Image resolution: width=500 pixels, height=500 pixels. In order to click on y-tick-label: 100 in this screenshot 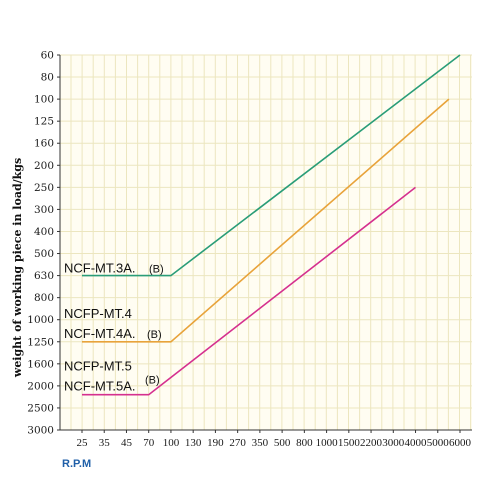, I will do `click(44, 100)`.